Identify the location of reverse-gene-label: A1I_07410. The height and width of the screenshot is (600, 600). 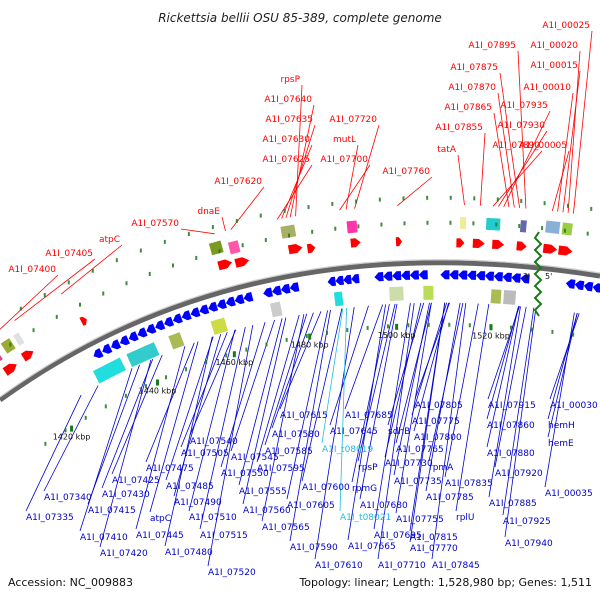
(104, 538).